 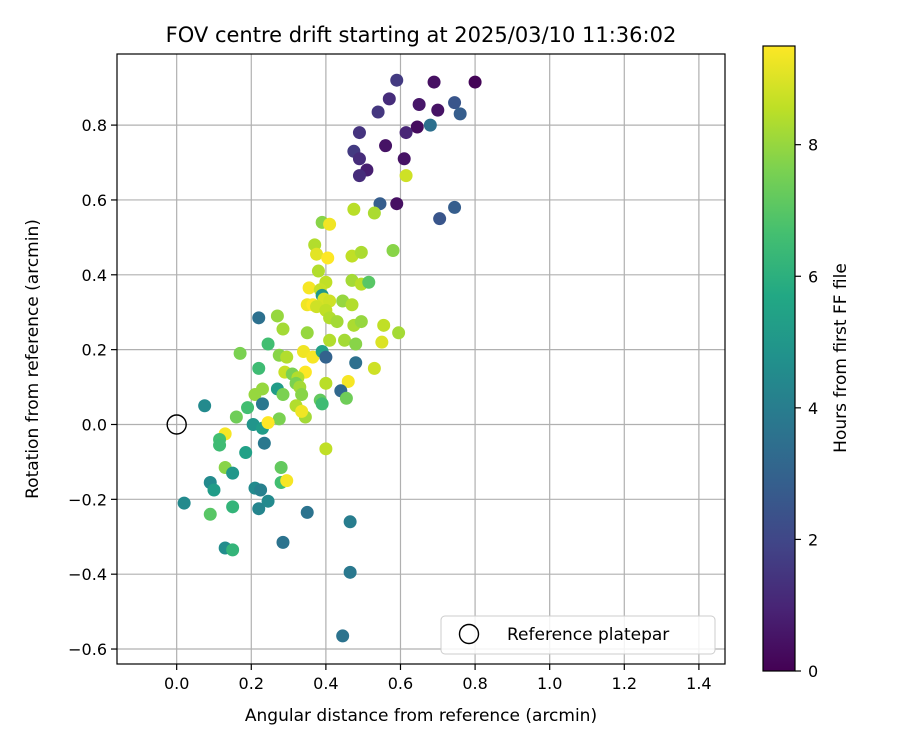 What do you see at coordinates (94, 350) in the screenshot?
I see `y-tick-label: 0.2` at bounding box center [94, 350].